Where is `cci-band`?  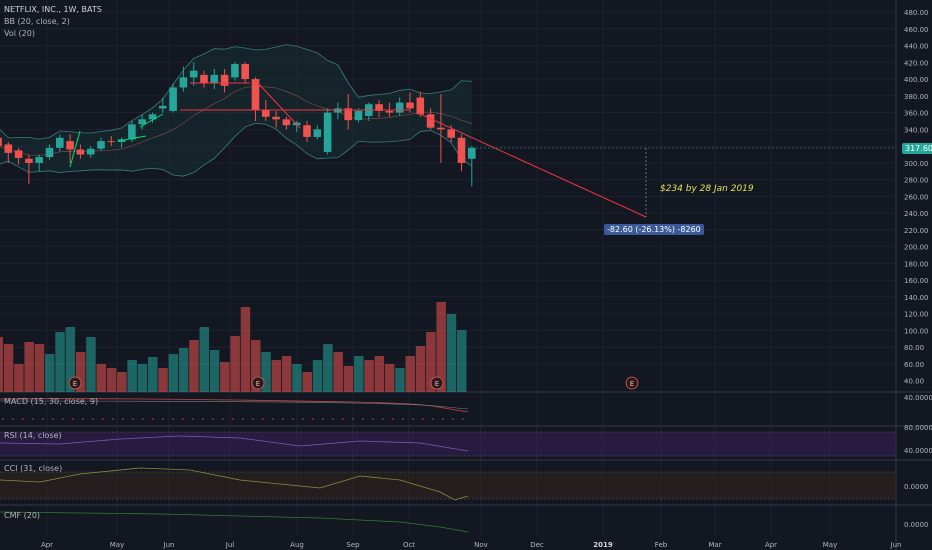 cci-band is located at coordinates (448, 485).